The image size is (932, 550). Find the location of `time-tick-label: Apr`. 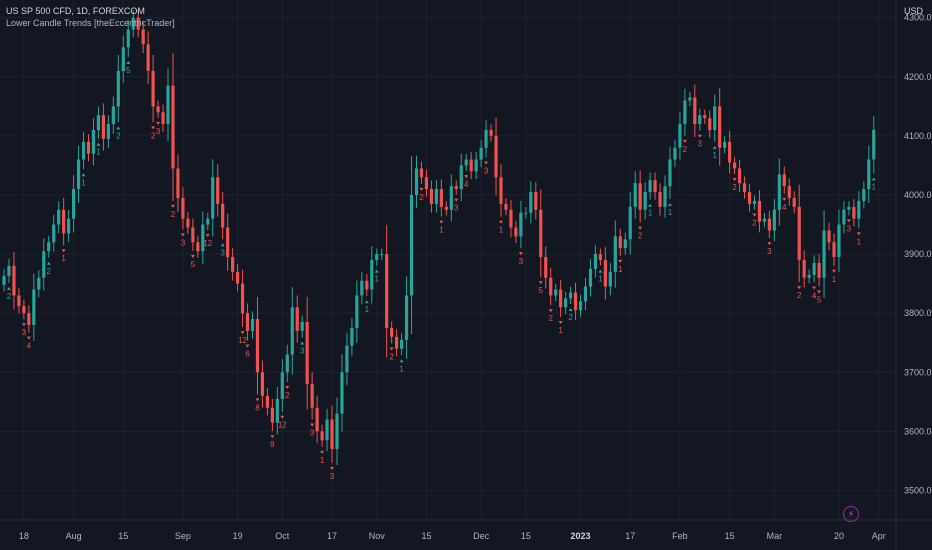

time-tick-label: Apr is located at coordinates (879, 536).